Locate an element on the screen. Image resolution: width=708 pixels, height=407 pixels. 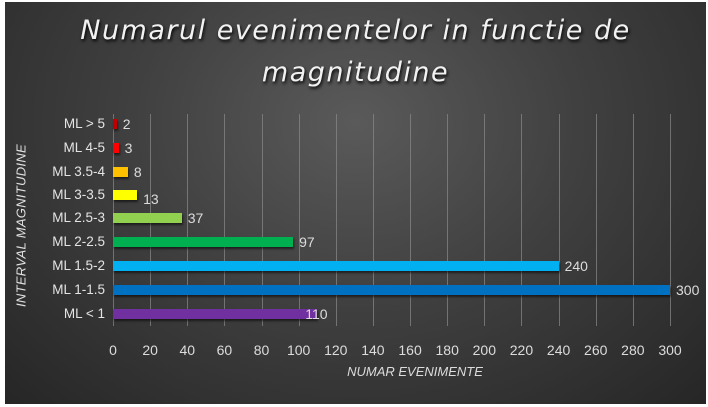
category-label: ML 3.5-4 is located at coordinates (78, 171).